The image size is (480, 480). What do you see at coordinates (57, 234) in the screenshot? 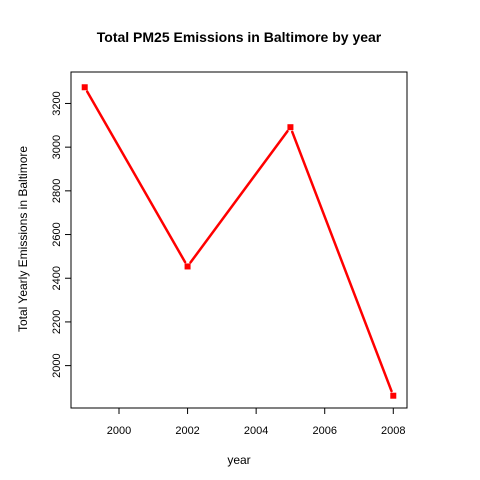
I see `y-tick-label: 2600` at bounding box center [57, 234].